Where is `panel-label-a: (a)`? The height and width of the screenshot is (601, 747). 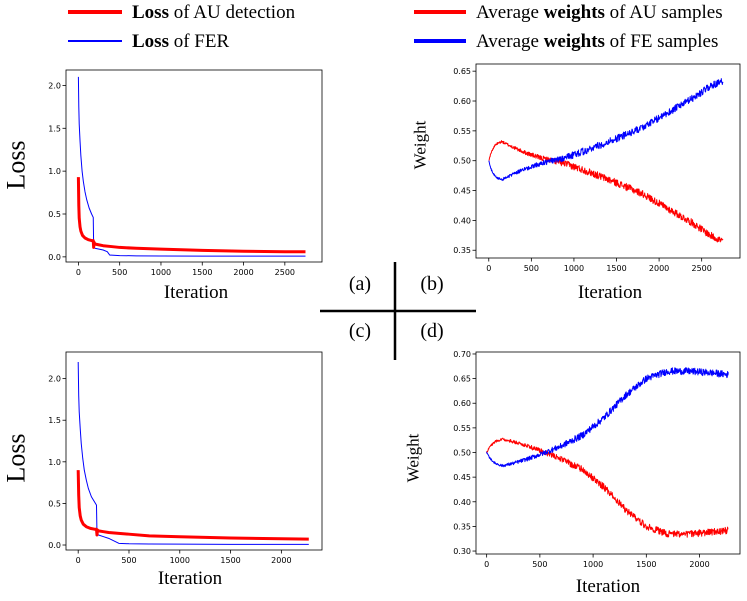 panel-label-a: (a) is located at coordinates (360, 284).